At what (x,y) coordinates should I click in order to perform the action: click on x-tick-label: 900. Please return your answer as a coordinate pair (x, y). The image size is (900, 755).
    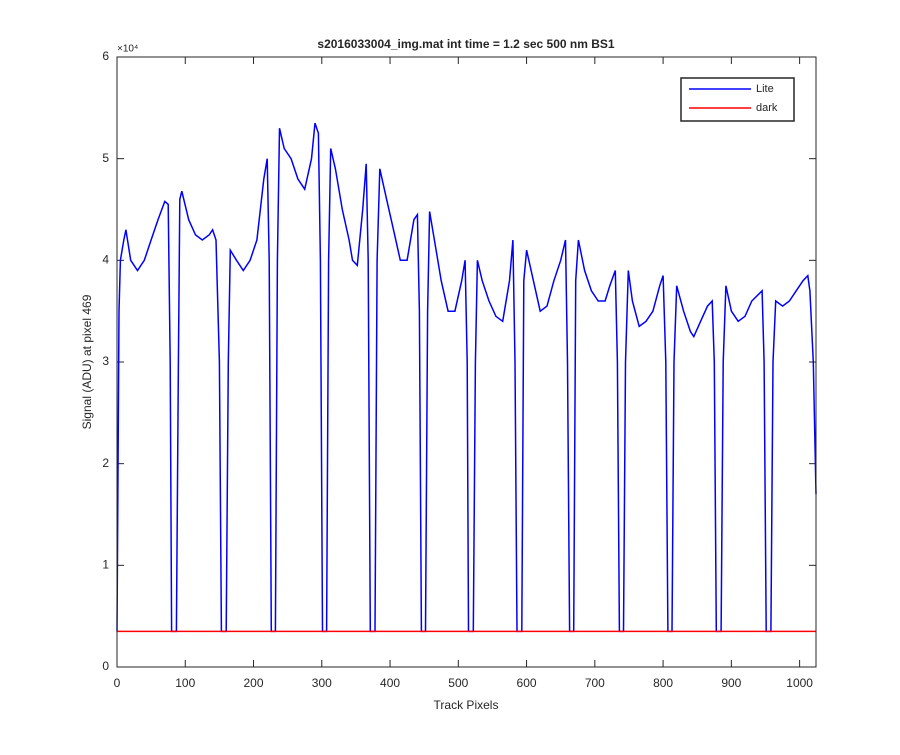
    Looking at the image, I should click on (731, 683).